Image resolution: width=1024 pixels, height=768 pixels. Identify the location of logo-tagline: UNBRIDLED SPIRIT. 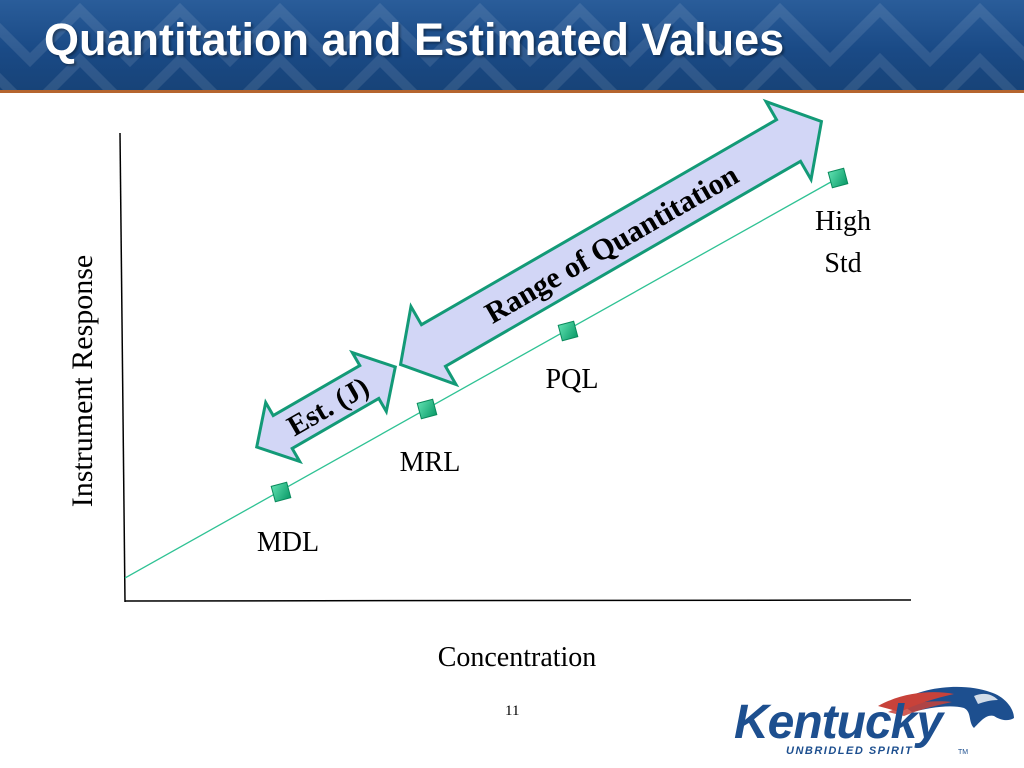
(849, 751).